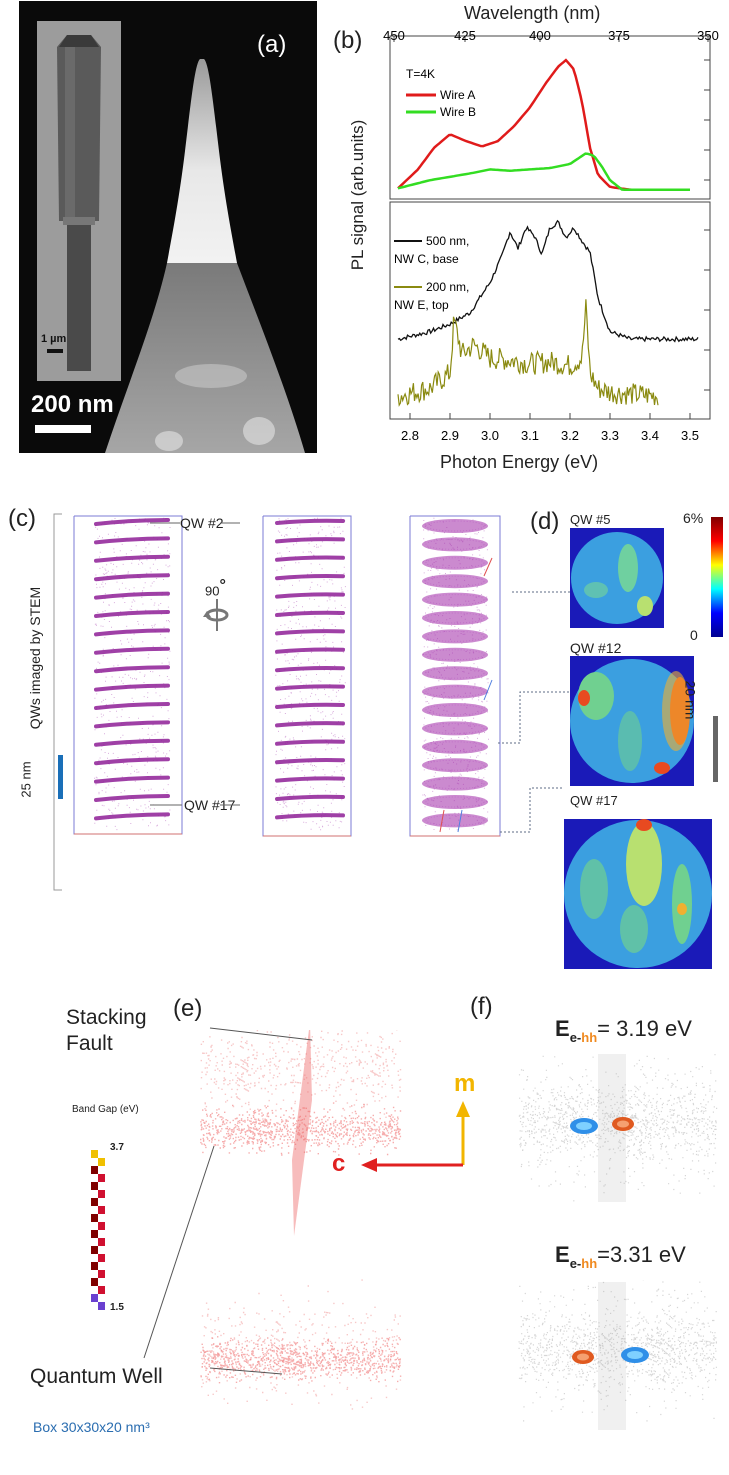 The height and width of the screenshot is (1475, 729). What do you see at coordinates (228, 1201) in the screenshot?
I see `callout-lines-e` at bounding box center [228, 1201].